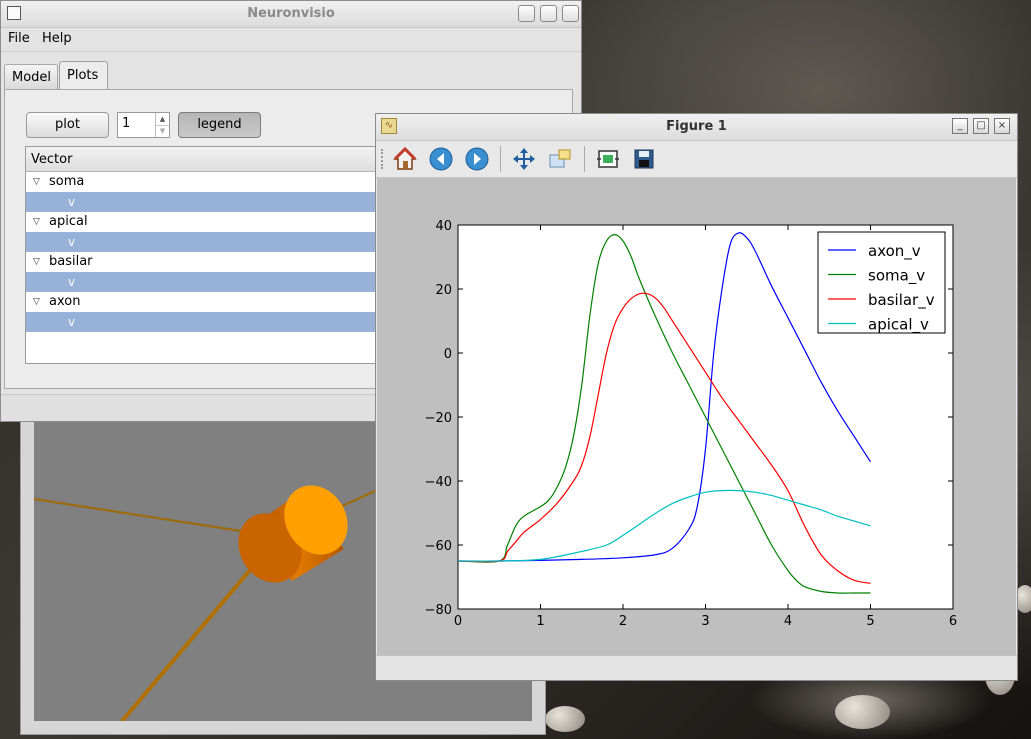  What do you see at coordinates (201, 302) in the screenshot?
I see `tree-item-axon: ▽ axon` at bounding box center [201, 302].